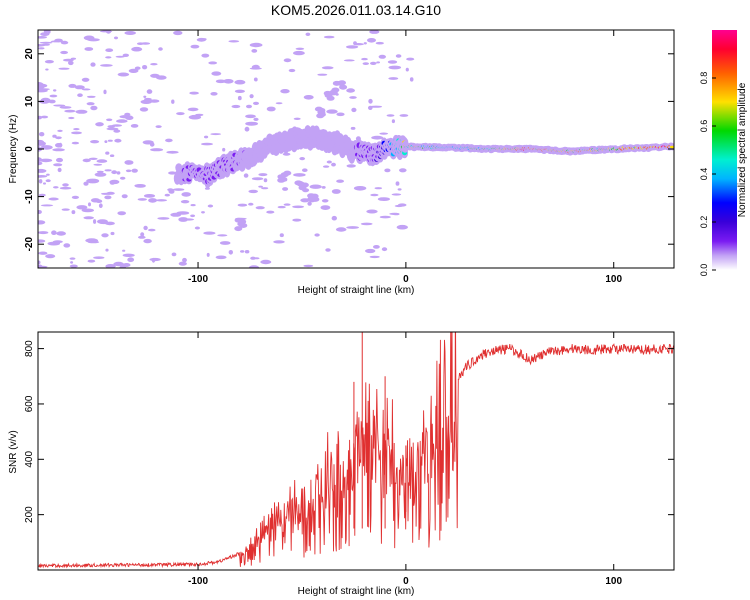 This screenshot has height=600, width=750. I want to click on snr-xtick-label: 100, so click(613, 581).